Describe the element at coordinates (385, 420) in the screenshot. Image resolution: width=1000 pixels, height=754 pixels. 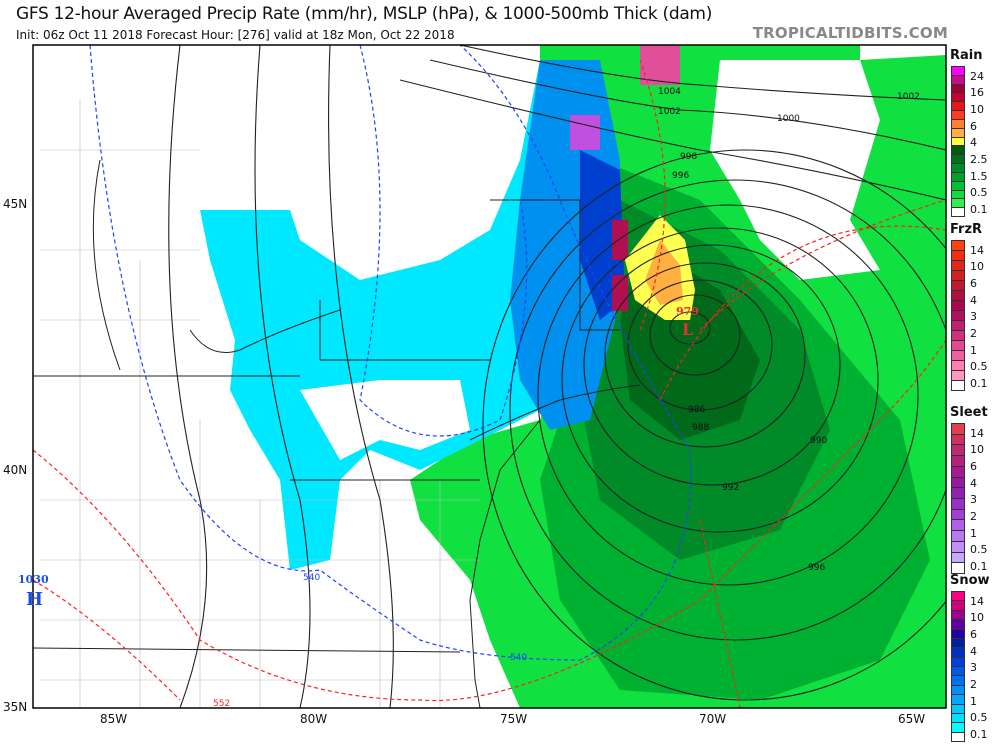
I see `snow-hole` at that location.